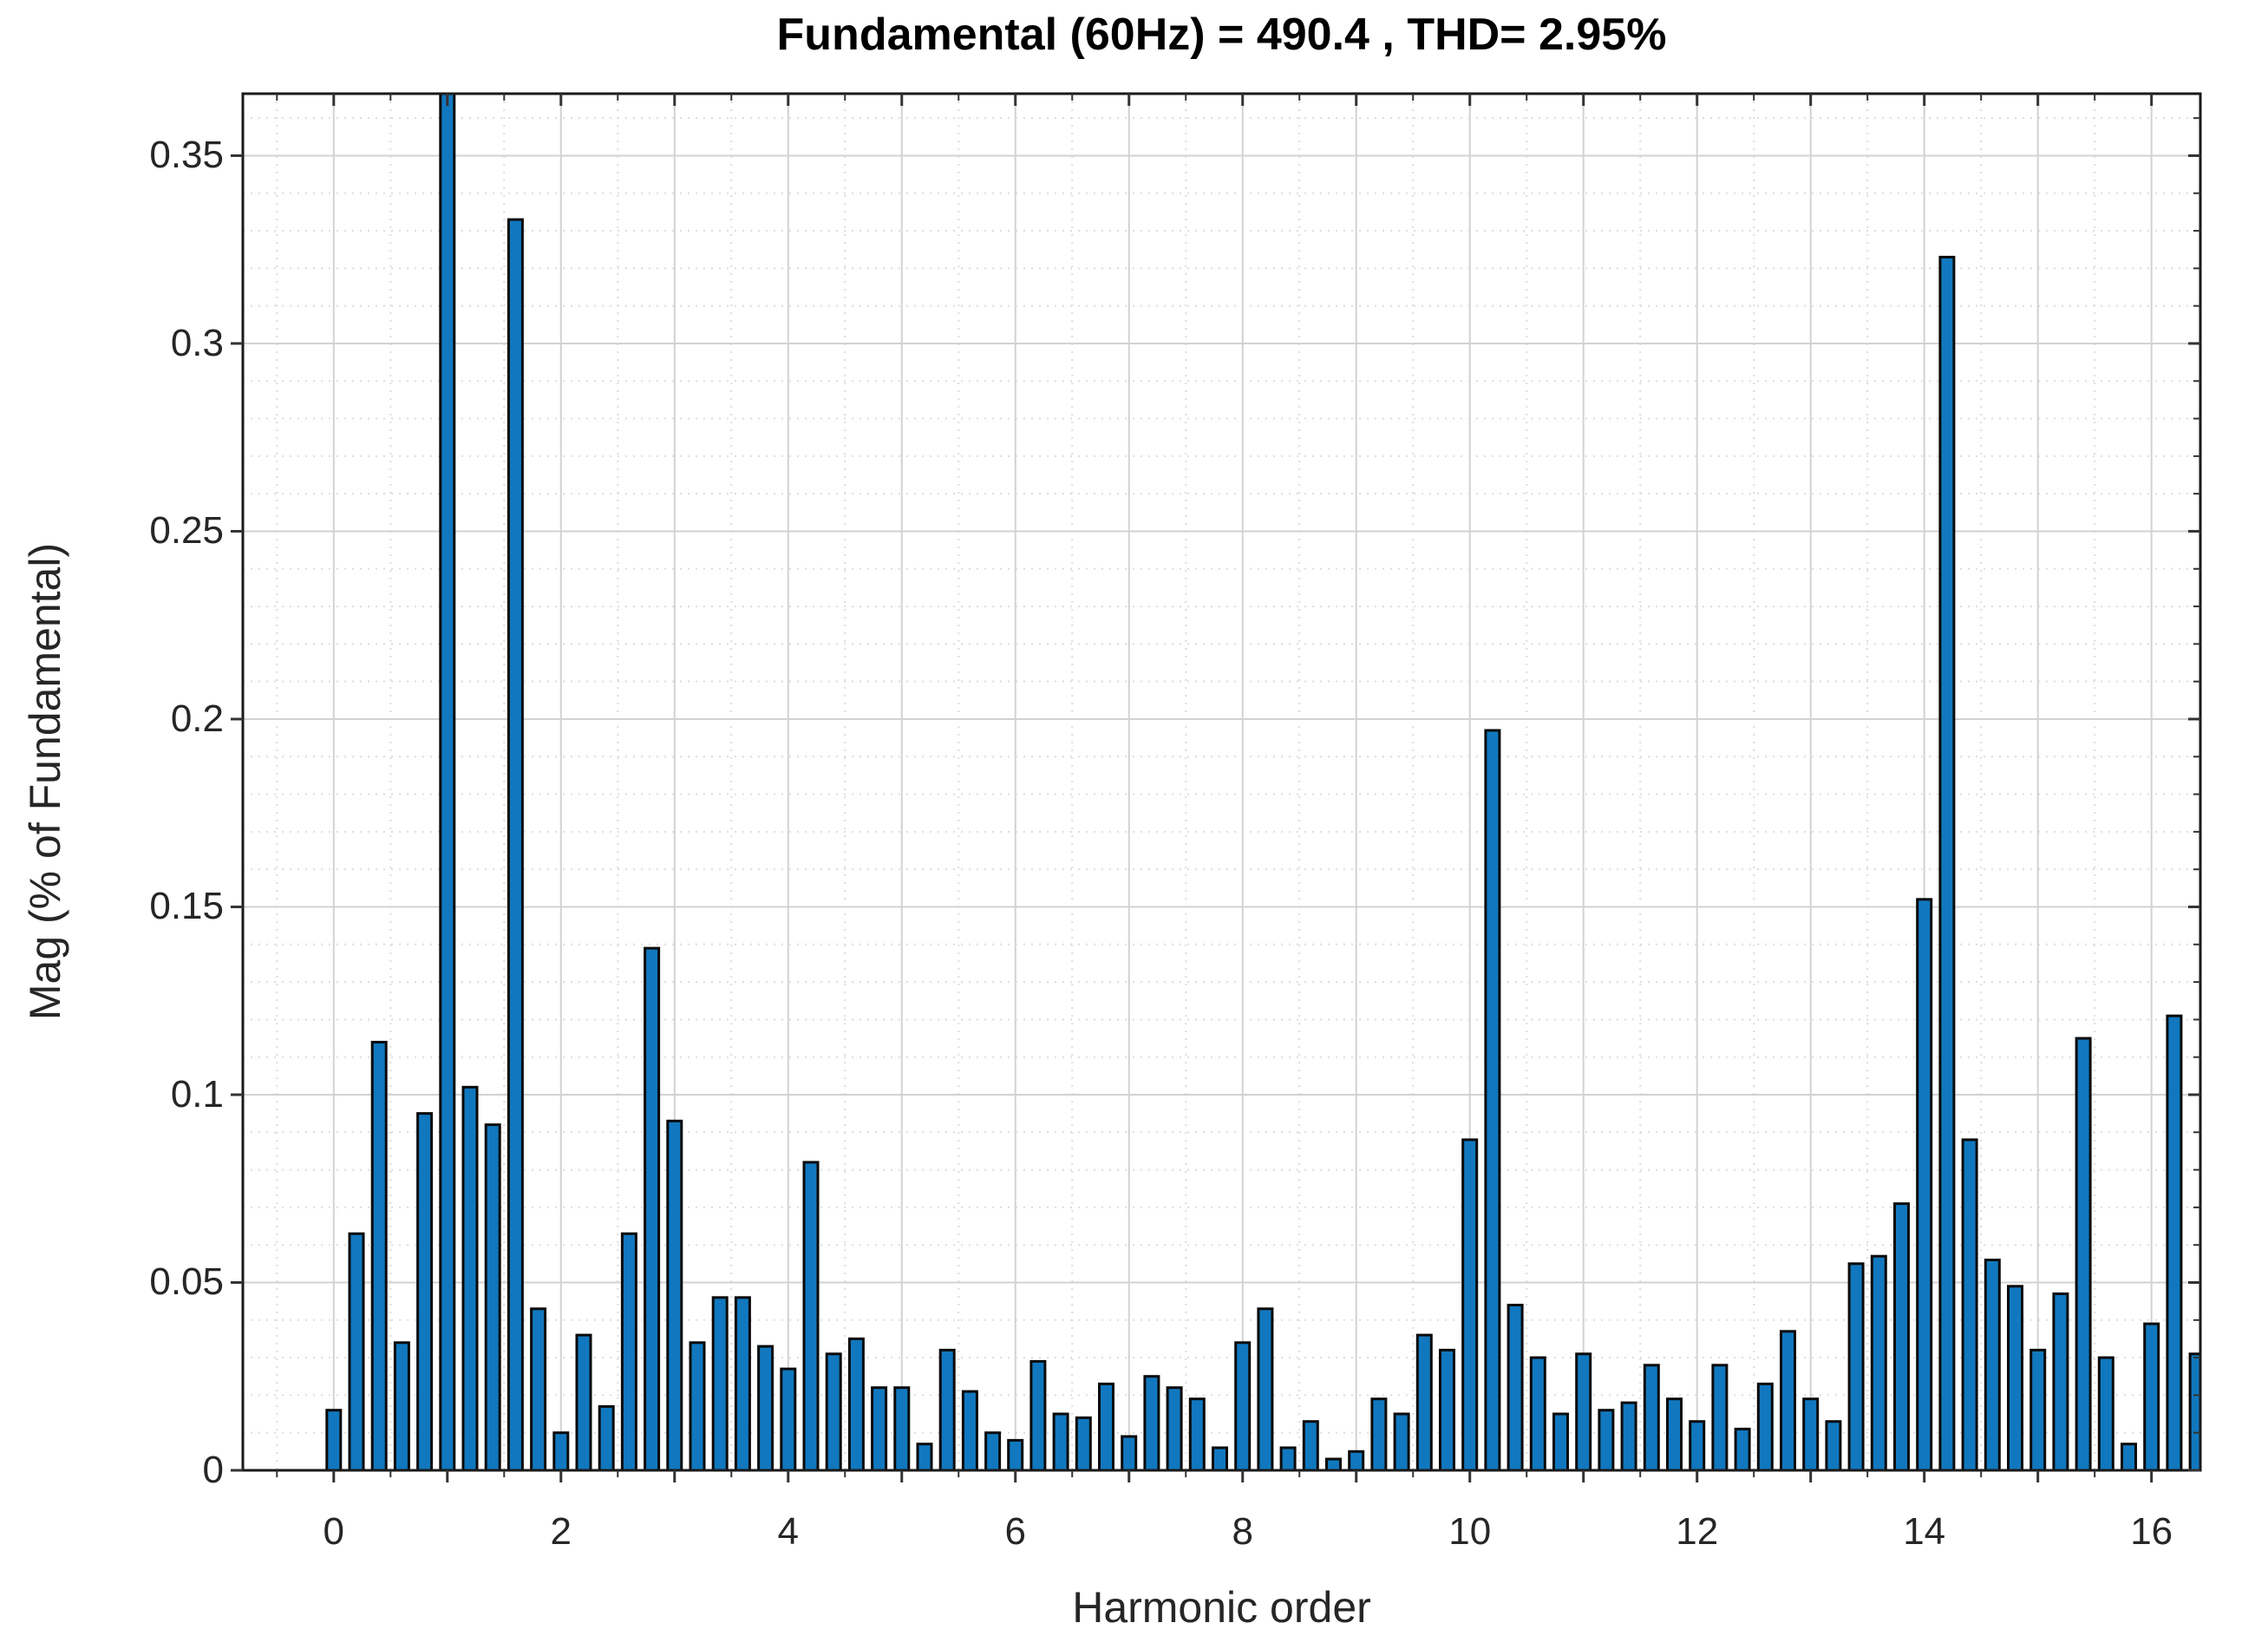  What do you see at coordinates (1742, 1448) in the screenshot?
I see `bar-h-12.4` at bounding box center [1742, 1448].